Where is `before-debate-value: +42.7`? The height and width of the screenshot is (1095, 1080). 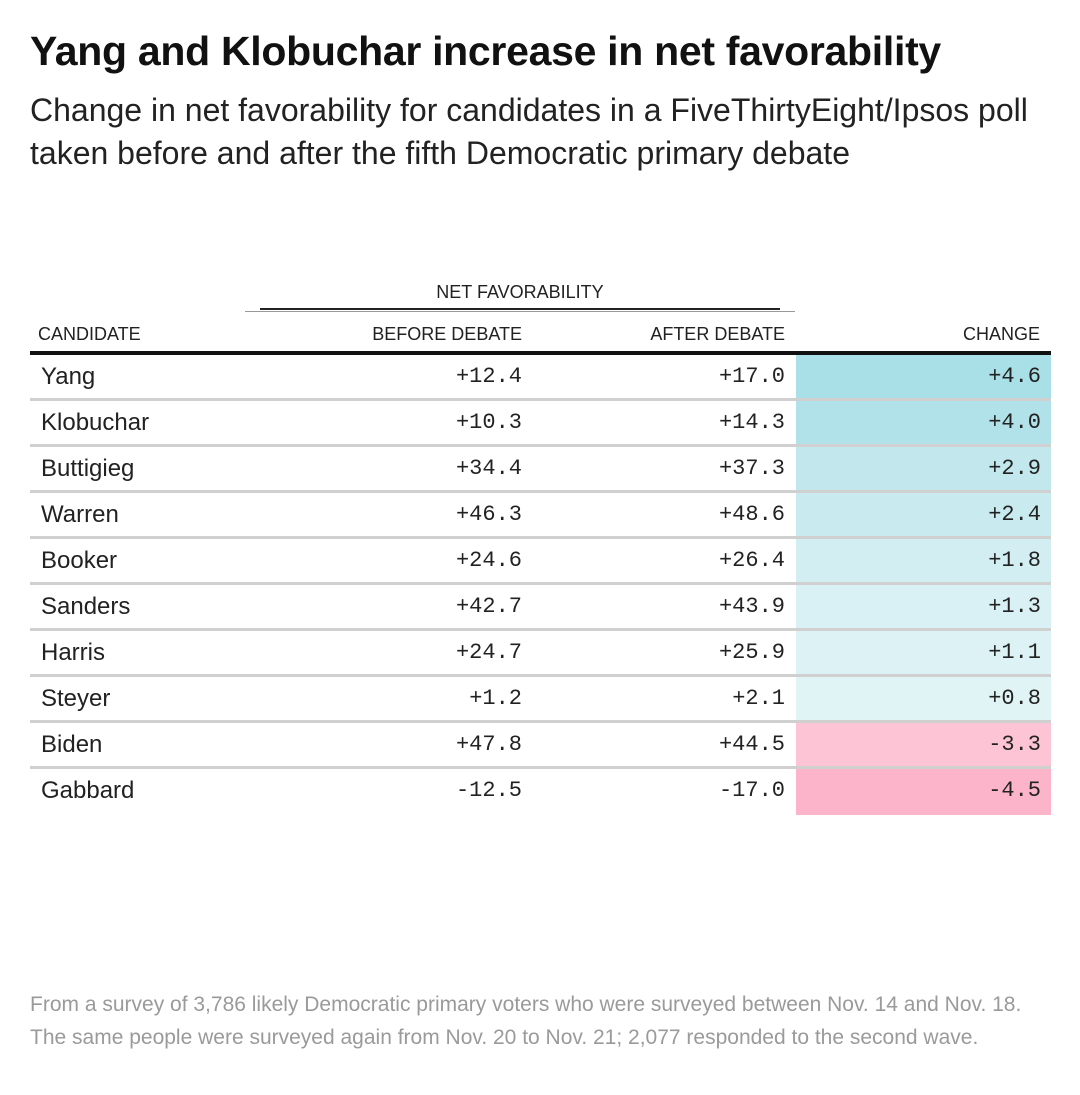
before-debate-value: +42.7 is located at coordinates (488, 606).